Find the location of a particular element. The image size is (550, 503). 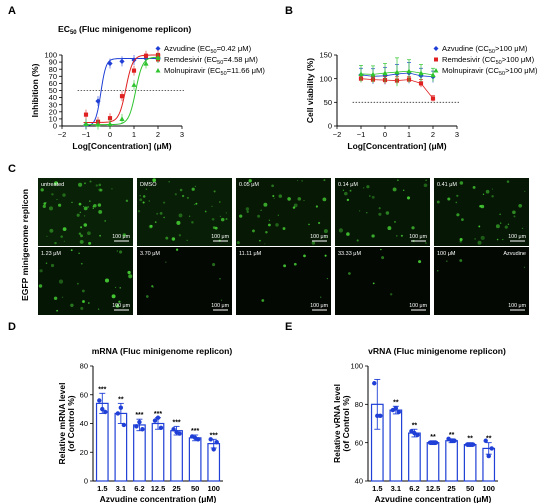

y-tick-label: 60 is located at coordinates (53, 83).